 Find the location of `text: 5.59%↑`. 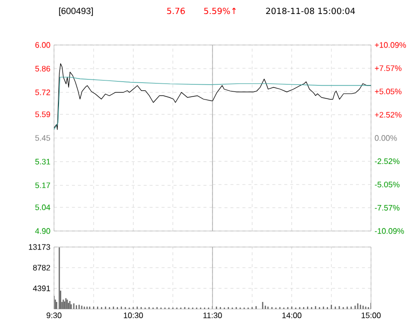

text: 5.59%↑ is located at coordinates (220, 11).